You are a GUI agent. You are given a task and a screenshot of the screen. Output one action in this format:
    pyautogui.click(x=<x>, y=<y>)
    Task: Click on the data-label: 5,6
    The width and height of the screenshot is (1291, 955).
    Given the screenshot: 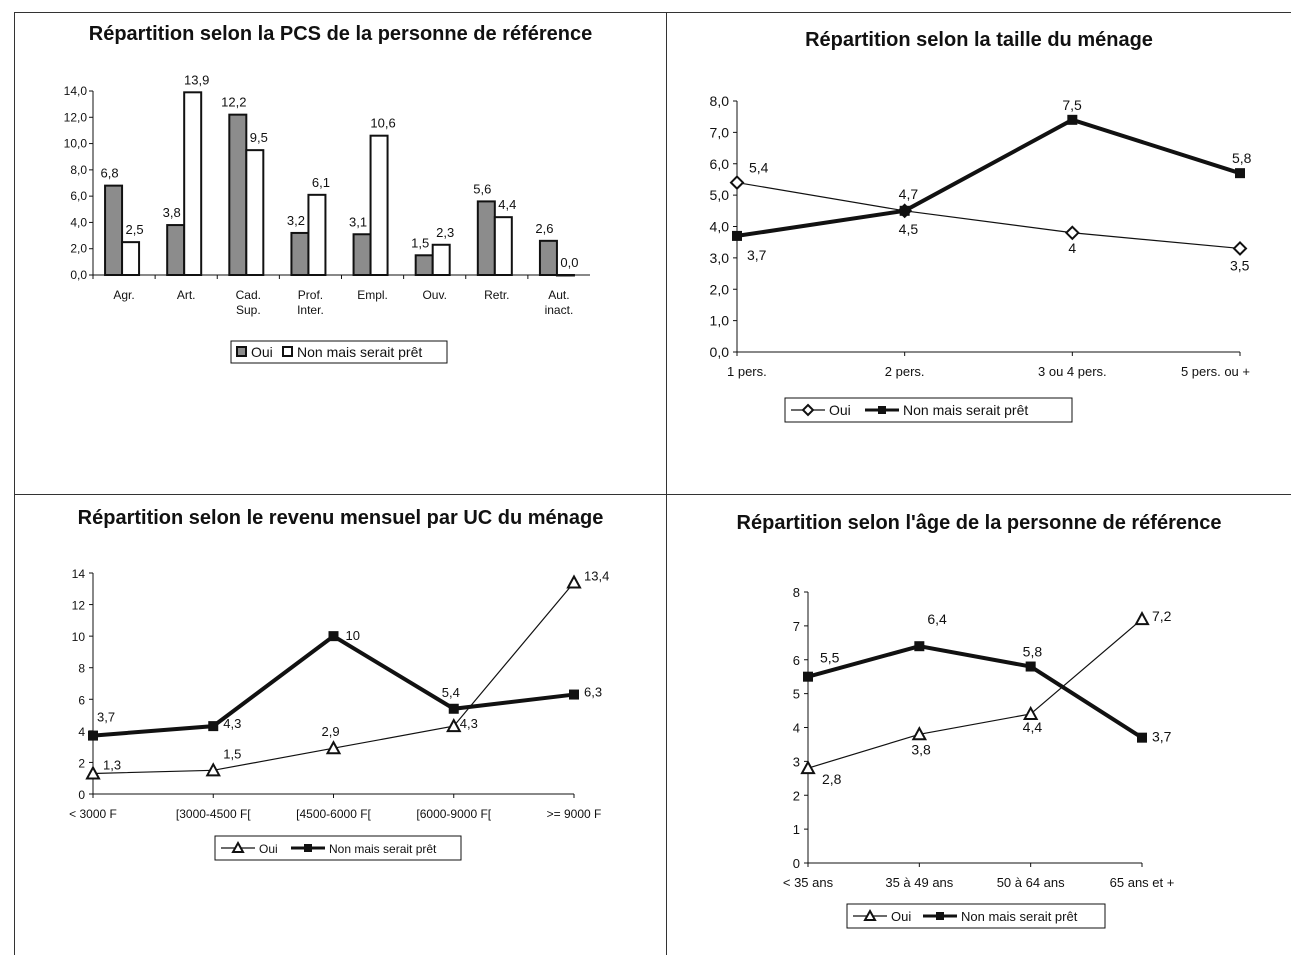 What is the action you would take?
    pyautogui.click(x=482, y=188)
    